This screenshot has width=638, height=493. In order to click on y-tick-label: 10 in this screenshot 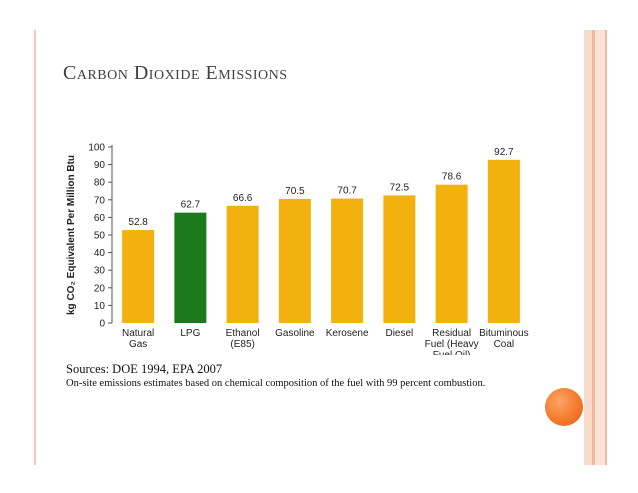, I will do `click(100, 306)`.